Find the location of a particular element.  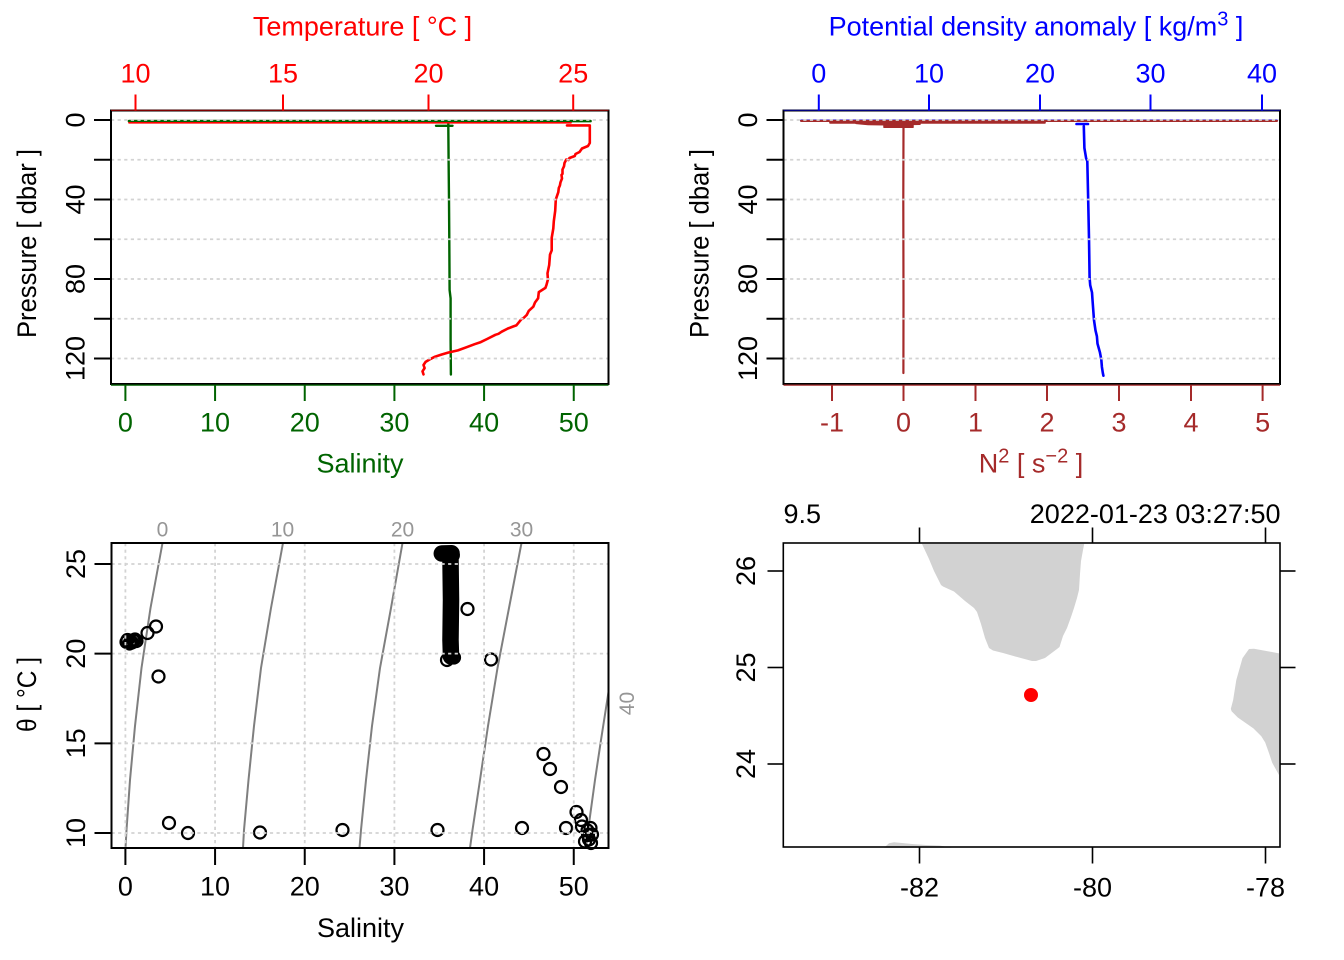

svg-text: 1 is located at coordinates (975, 423).